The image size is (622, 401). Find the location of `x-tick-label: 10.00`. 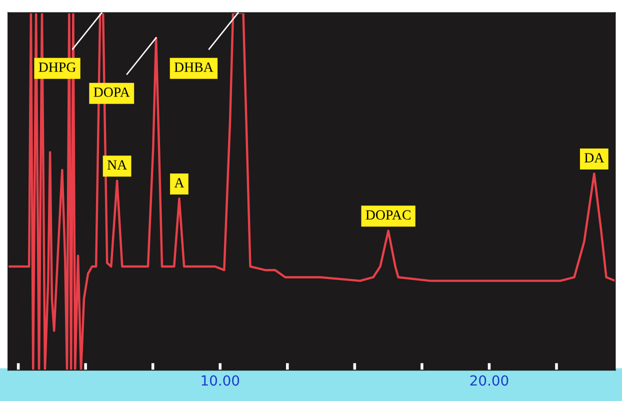

x-tick-label: 10.00 is located at coordinates (221, 380).